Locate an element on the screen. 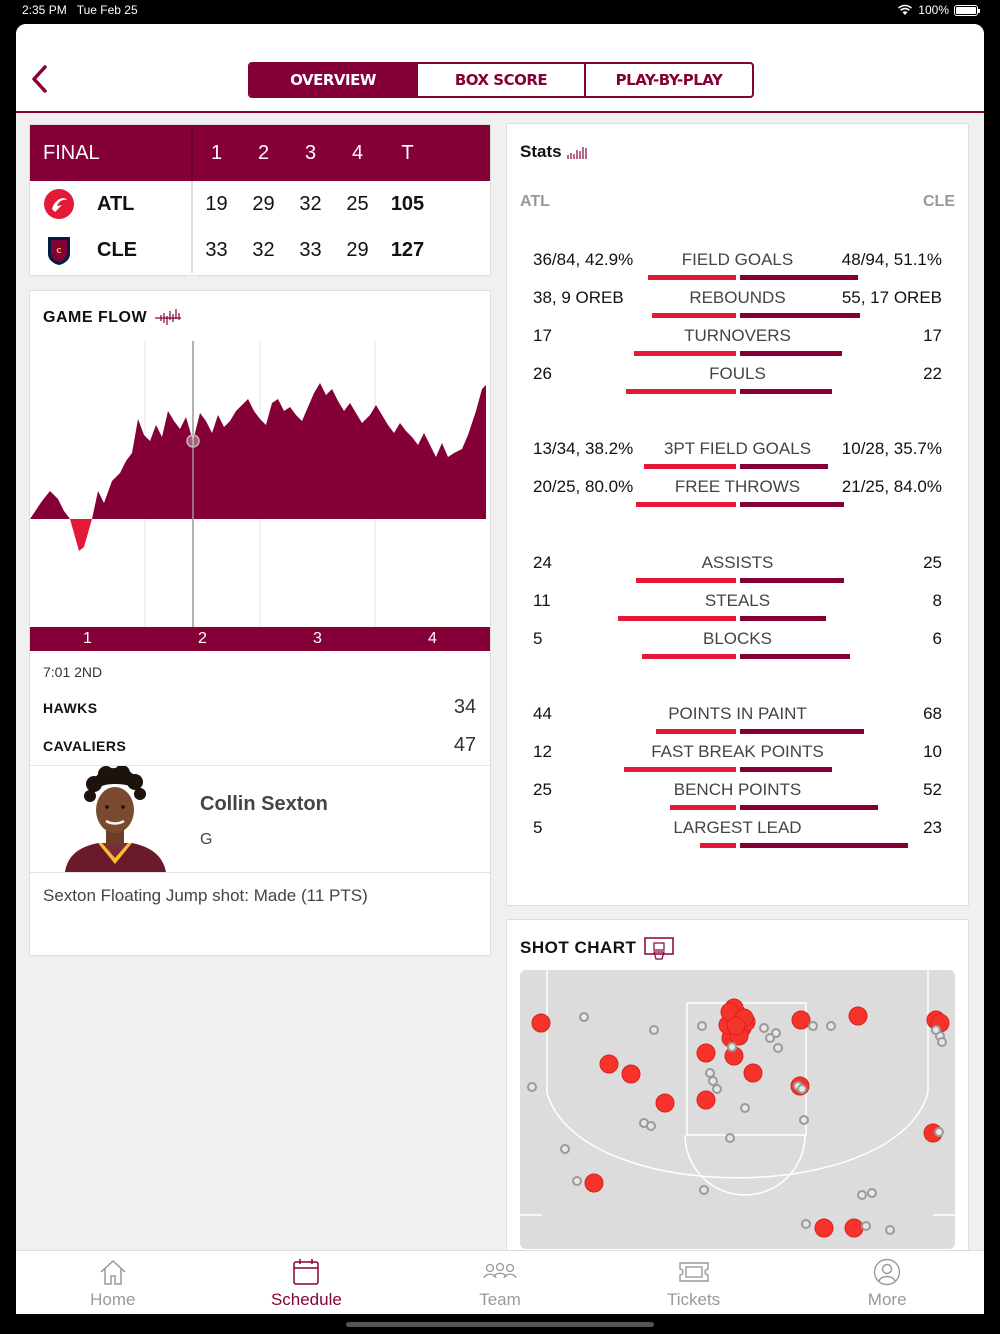  game-flow-title: GAME FLOW is located at coordinates (95, 317).